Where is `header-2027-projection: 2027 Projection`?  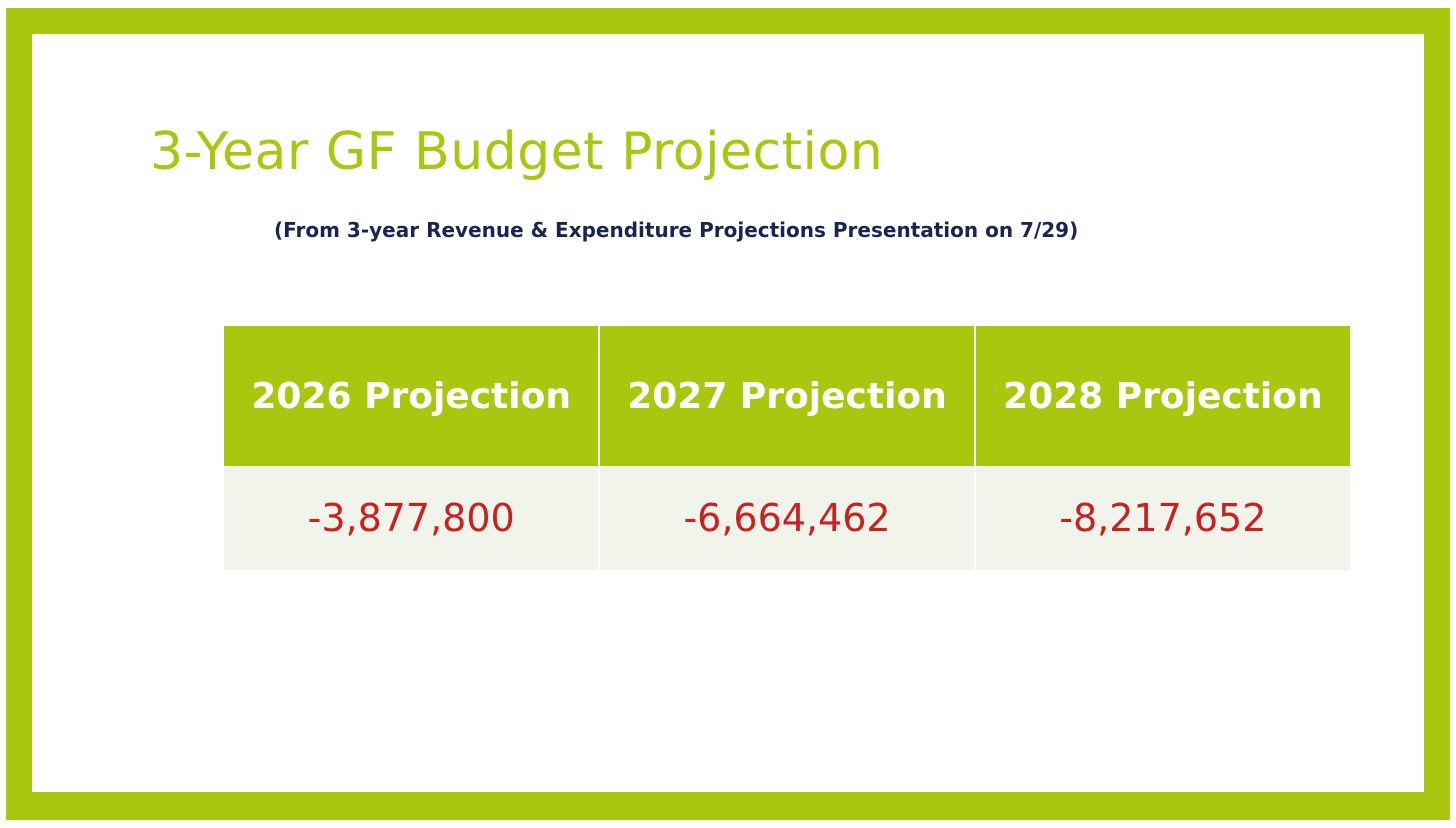
header-2027-projection: 2027 Projection is located at coordinates (787, 396).